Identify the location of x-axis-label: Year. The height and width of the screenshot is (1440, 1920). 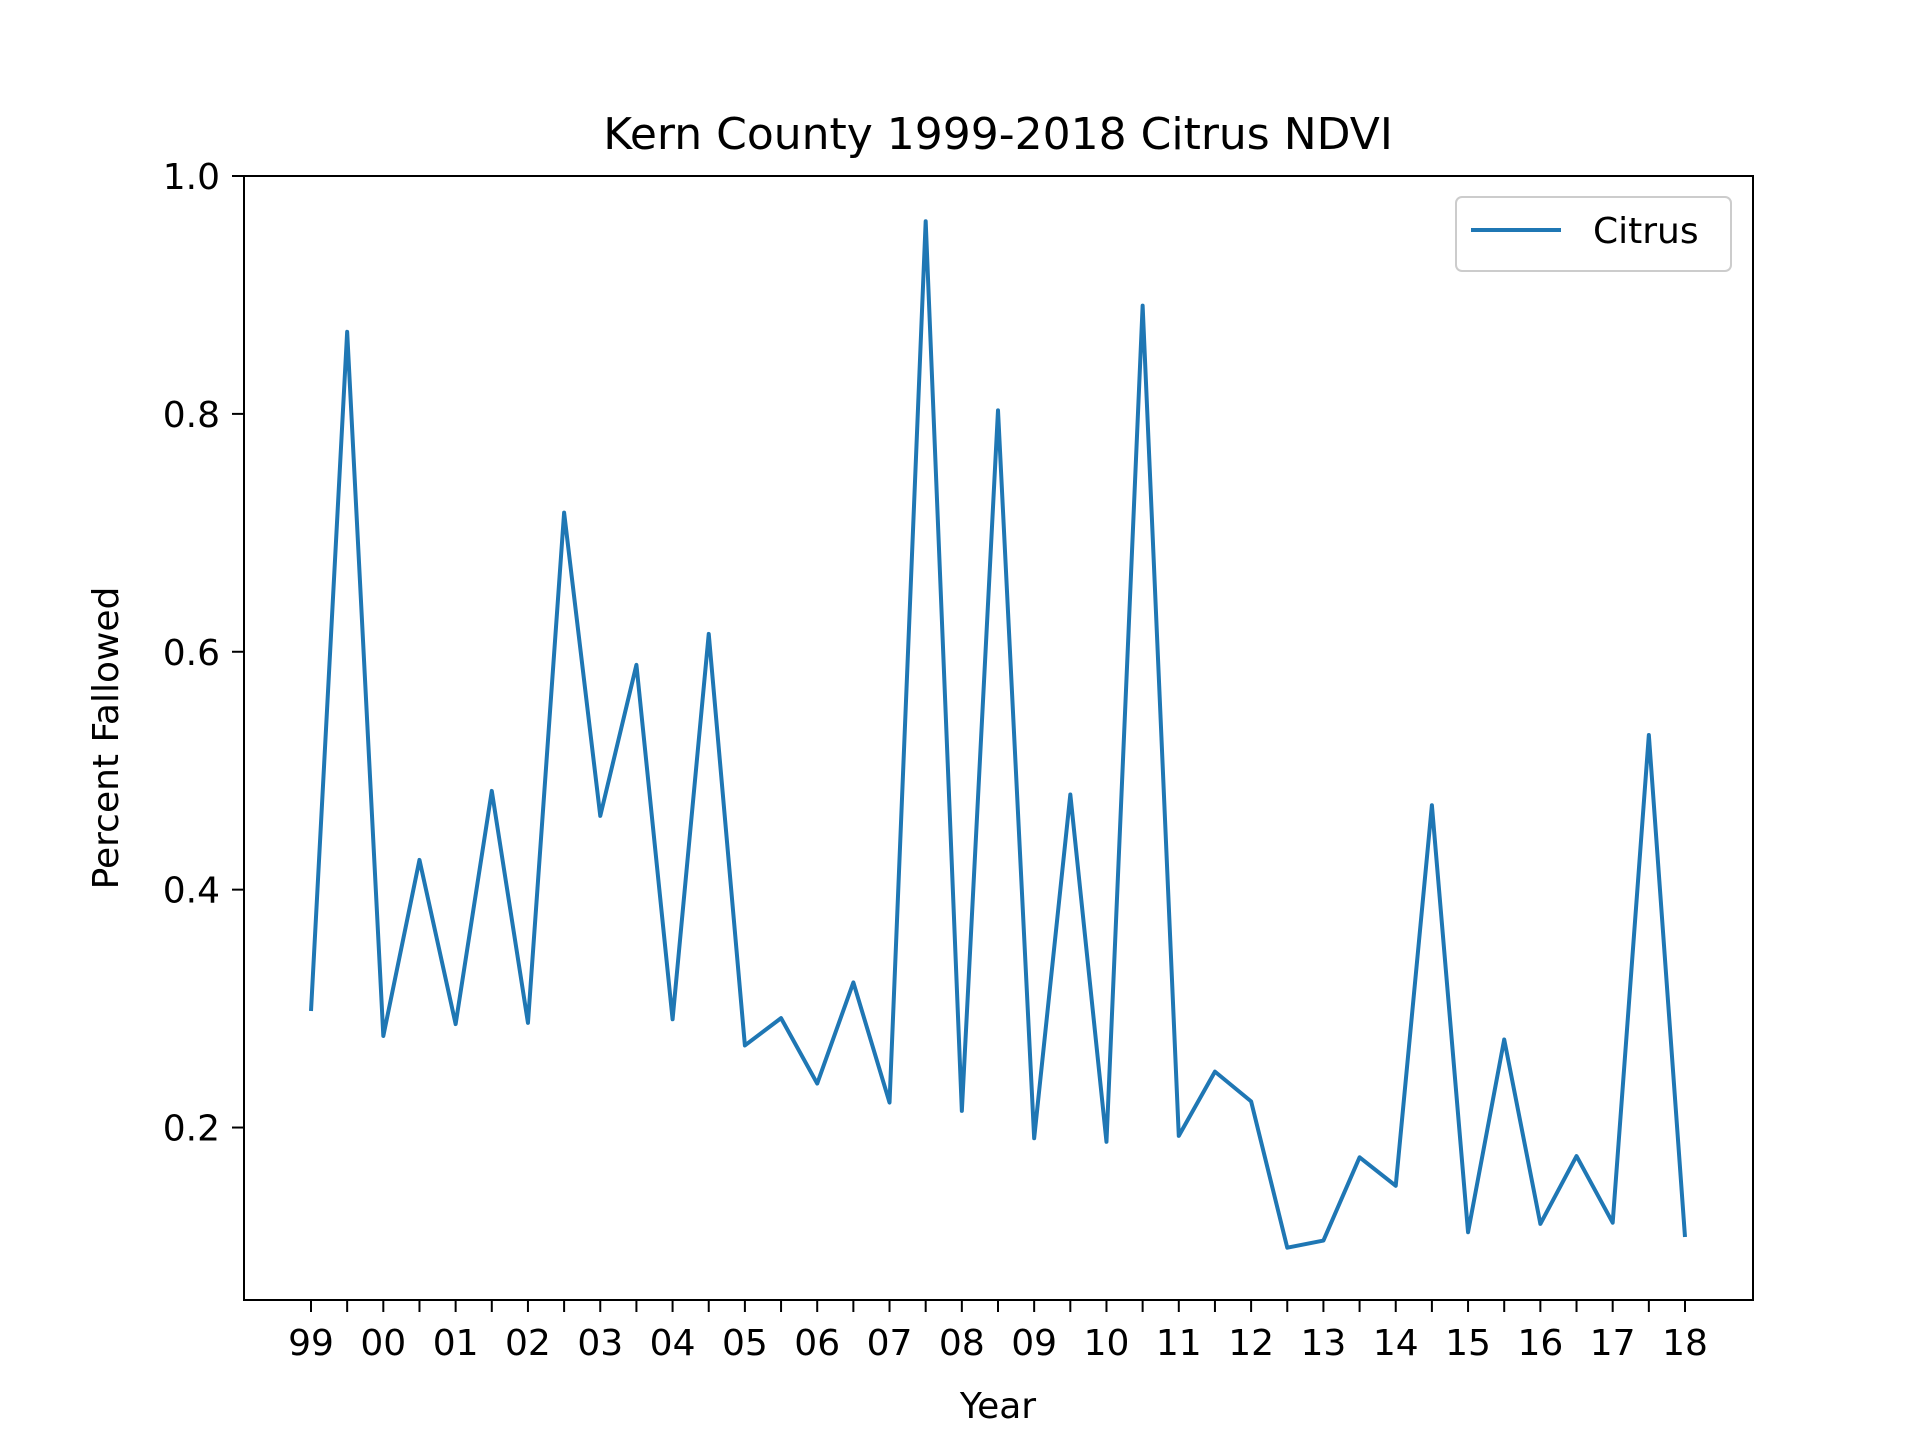
(997, 1406).